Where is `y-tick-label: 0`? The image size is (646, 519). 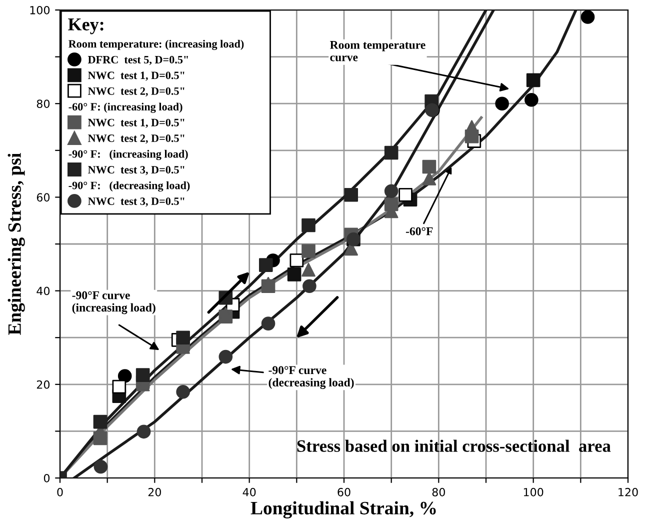 y-tick-label: 0 is located at coordinates (47, 478).